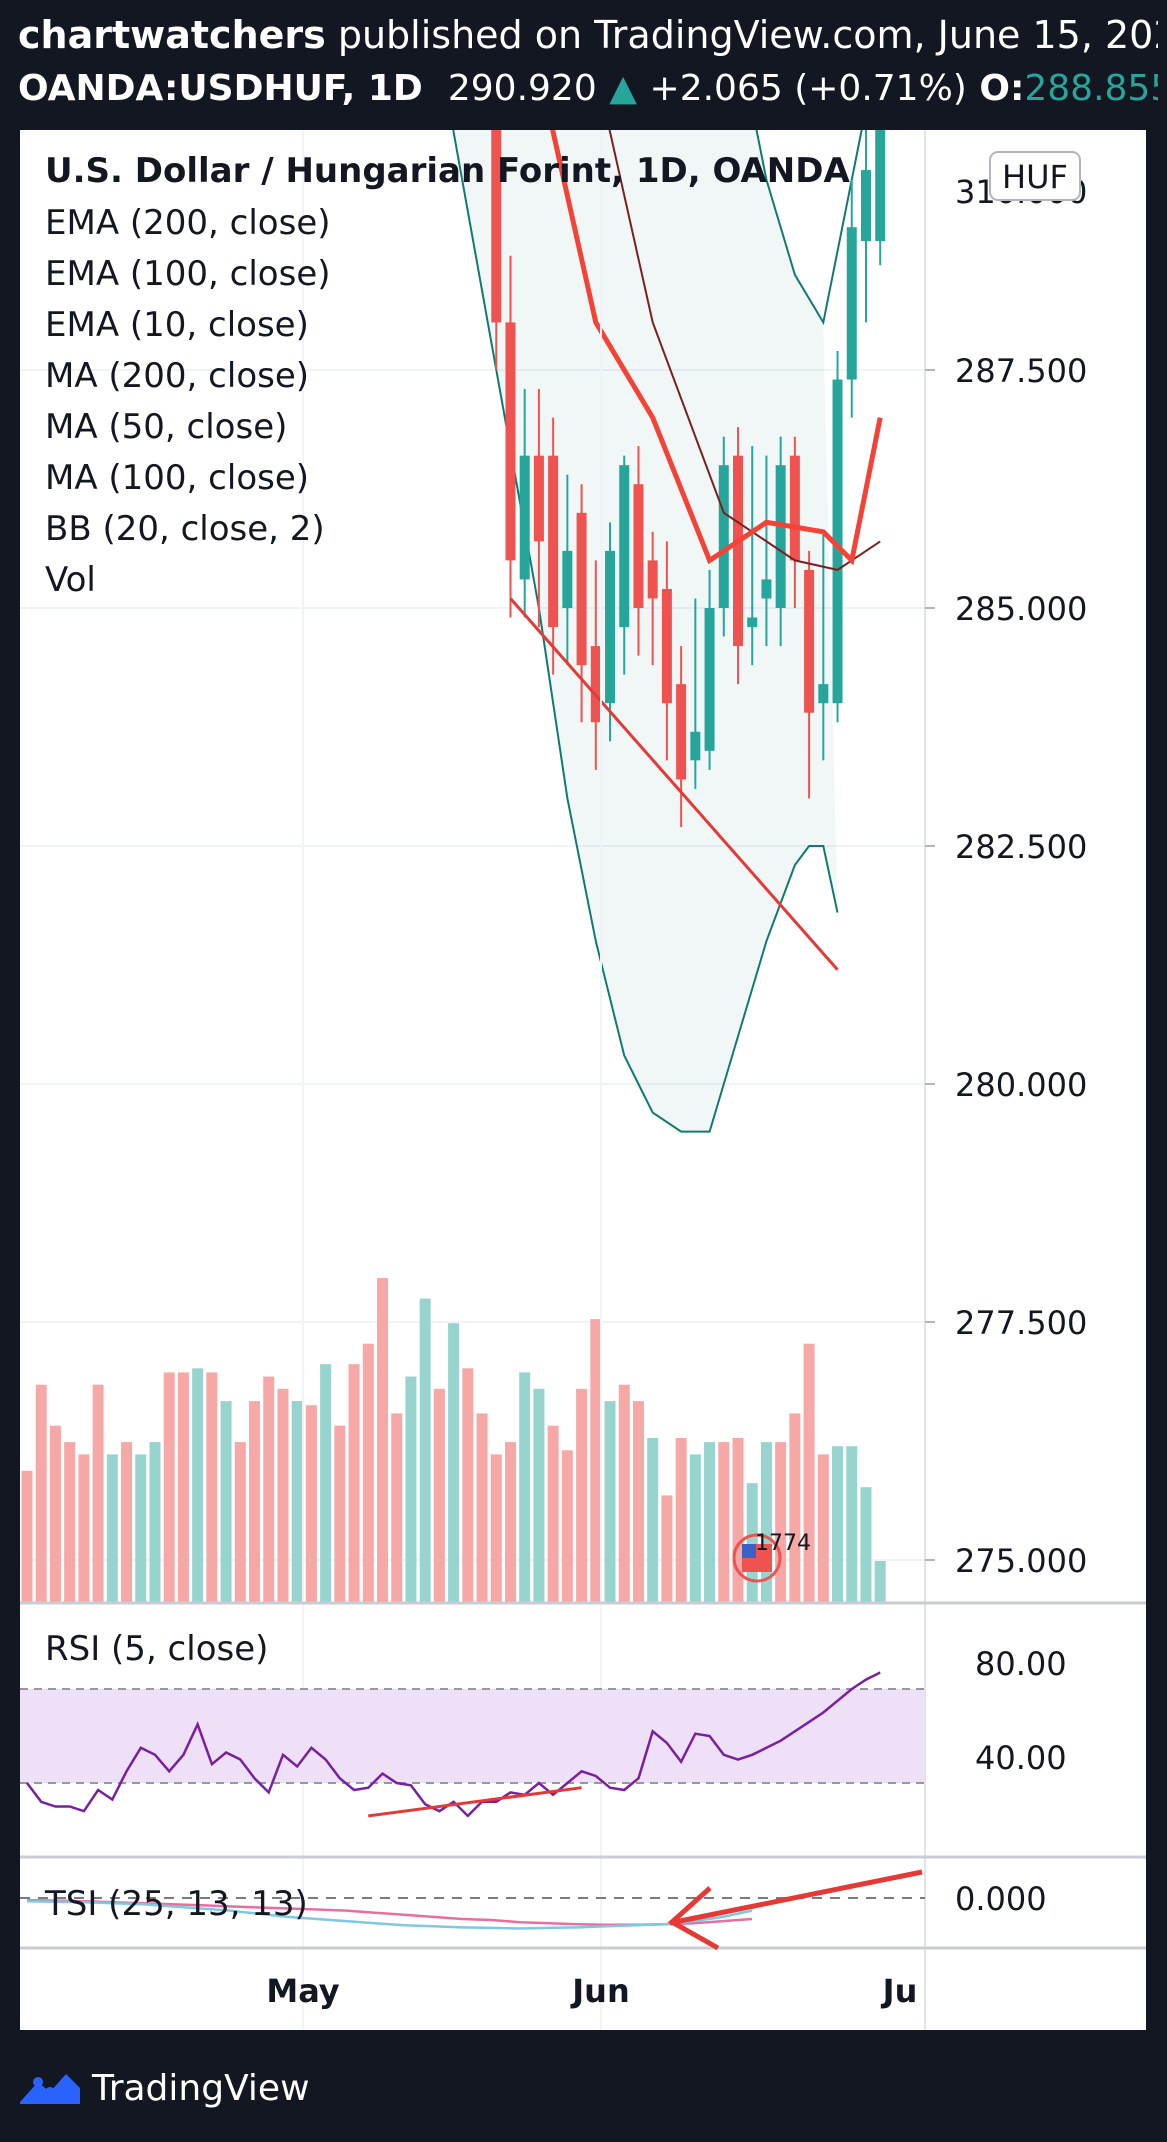 The width and height of the screenshot is (1167, 2142). Describe the element at coordinates (50, 2088) in the screenshot. I see `tradingview-logo-icon` at that location.